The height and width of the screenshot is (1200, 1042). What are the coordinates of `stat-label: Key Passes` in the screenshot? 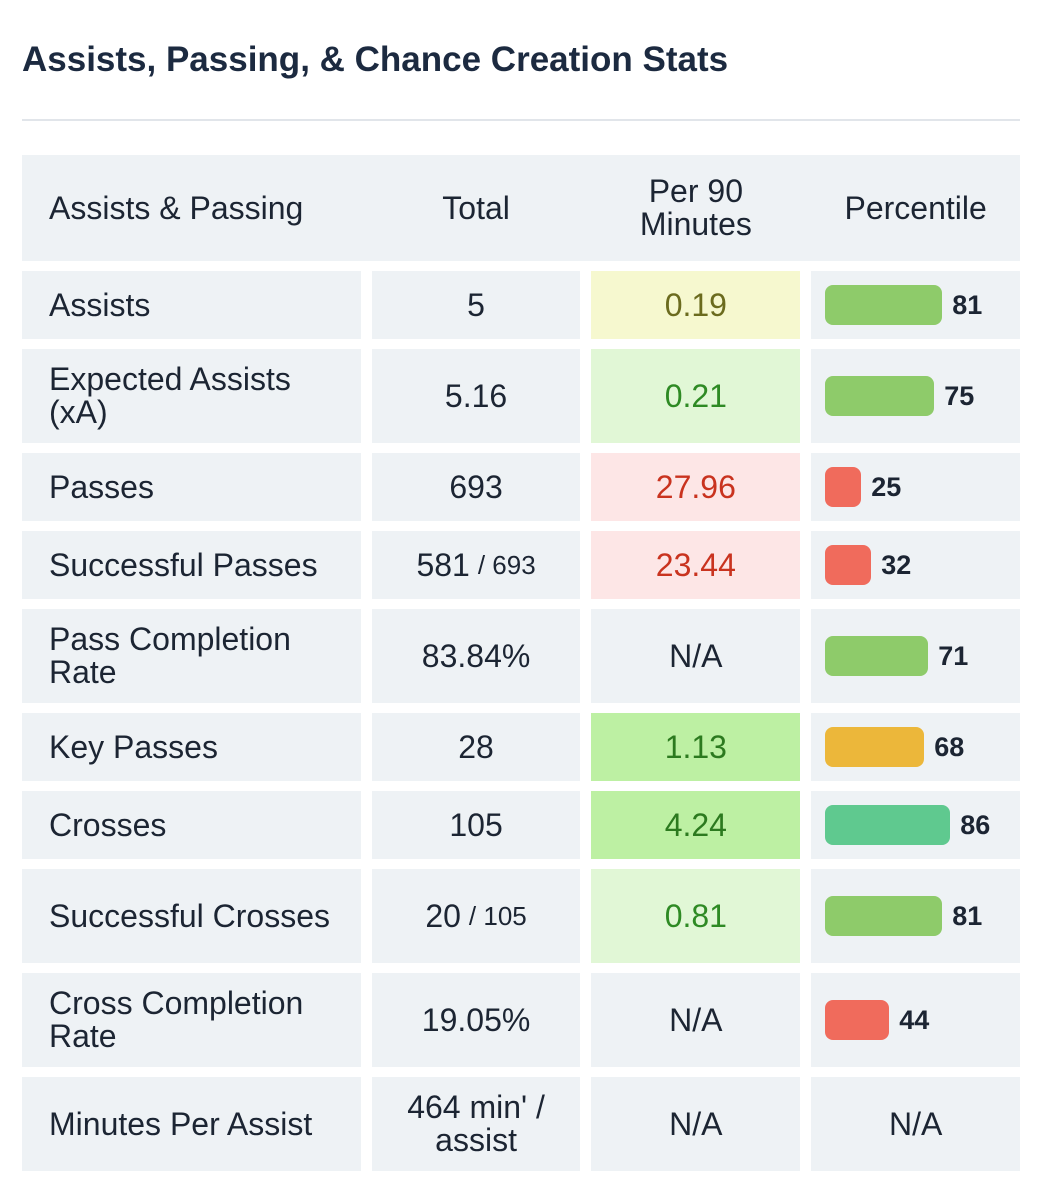 It's located at (133, 746).